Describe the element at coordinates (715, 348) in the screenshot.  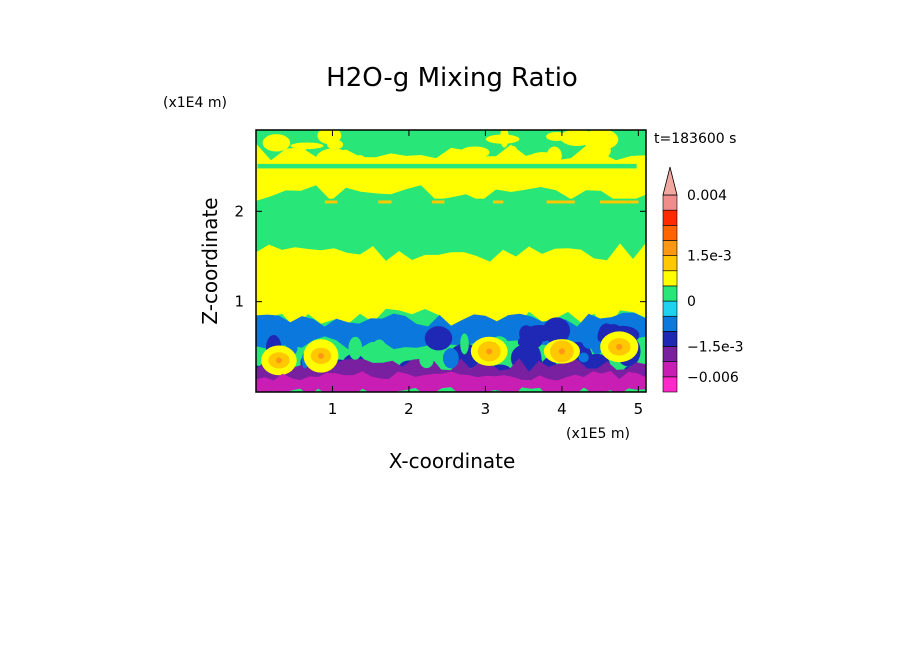
I see `colorbar-tick-label: −1.5e-3` at that location.